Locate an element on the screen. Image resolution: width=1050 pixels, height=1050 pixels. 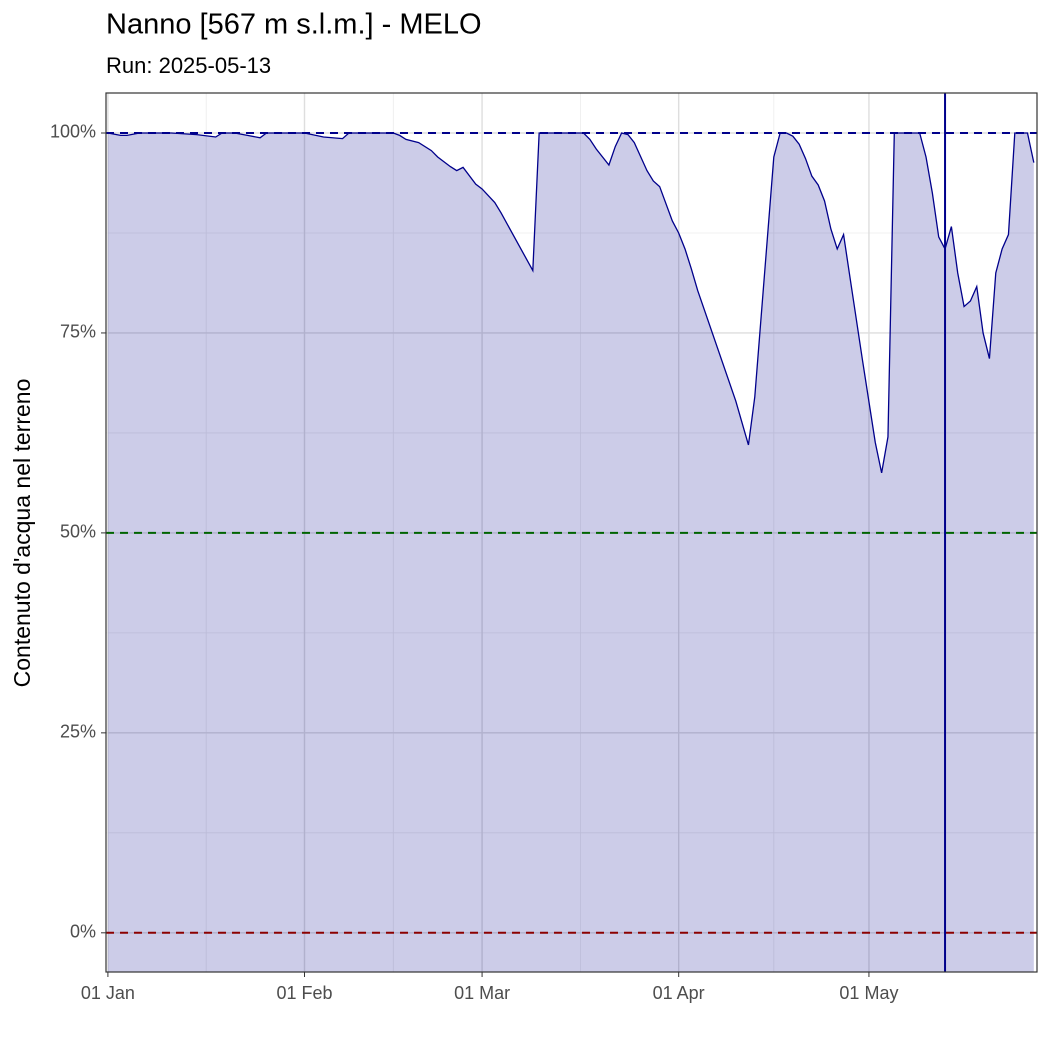
y-tick-label: 50% is located at coordinates (78, 532).